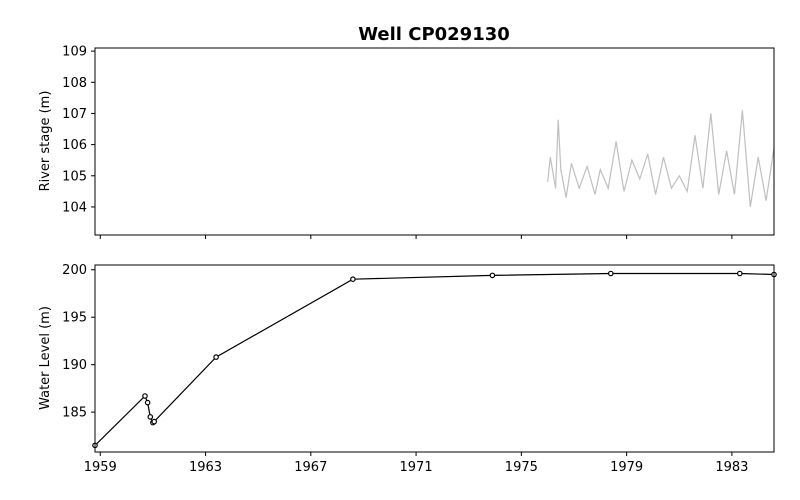  I want to click on x-tick-label: 1975, so click(521, 467).